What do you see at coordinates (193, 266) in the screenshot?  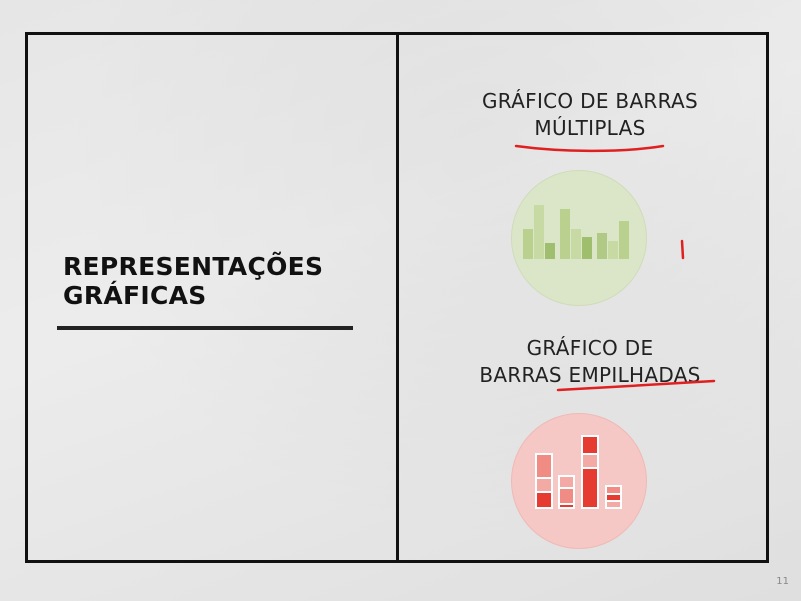 I see `left-title-line-1: REPRESENTAÇÕES` at bounding box center [193, 266].